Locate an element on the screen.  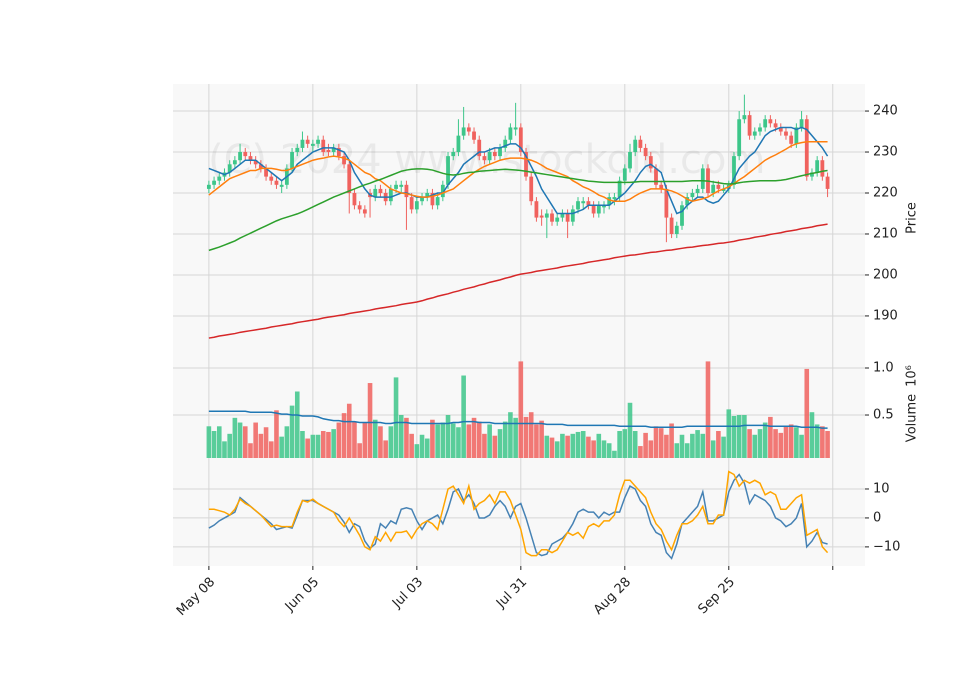
y-axis-label: Volume is located at coordinates (912, 418).